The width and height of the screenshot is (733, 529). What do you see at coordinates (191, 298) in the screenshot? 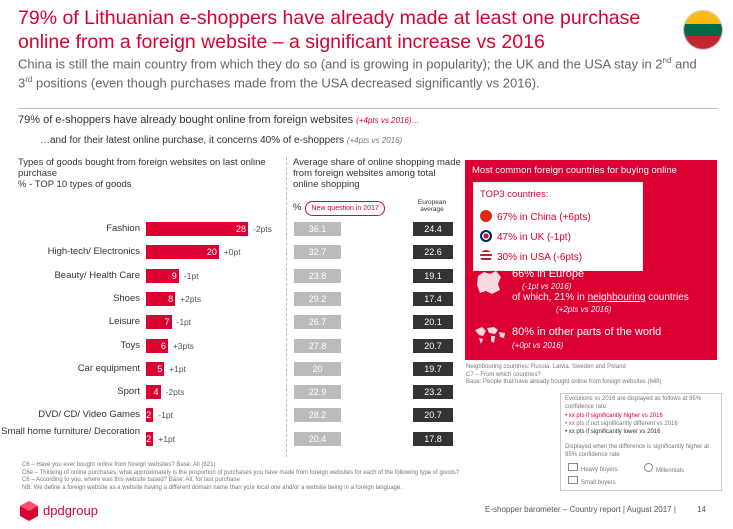
I see `evolution-label: +2pts` at bounding box center [191, 298].